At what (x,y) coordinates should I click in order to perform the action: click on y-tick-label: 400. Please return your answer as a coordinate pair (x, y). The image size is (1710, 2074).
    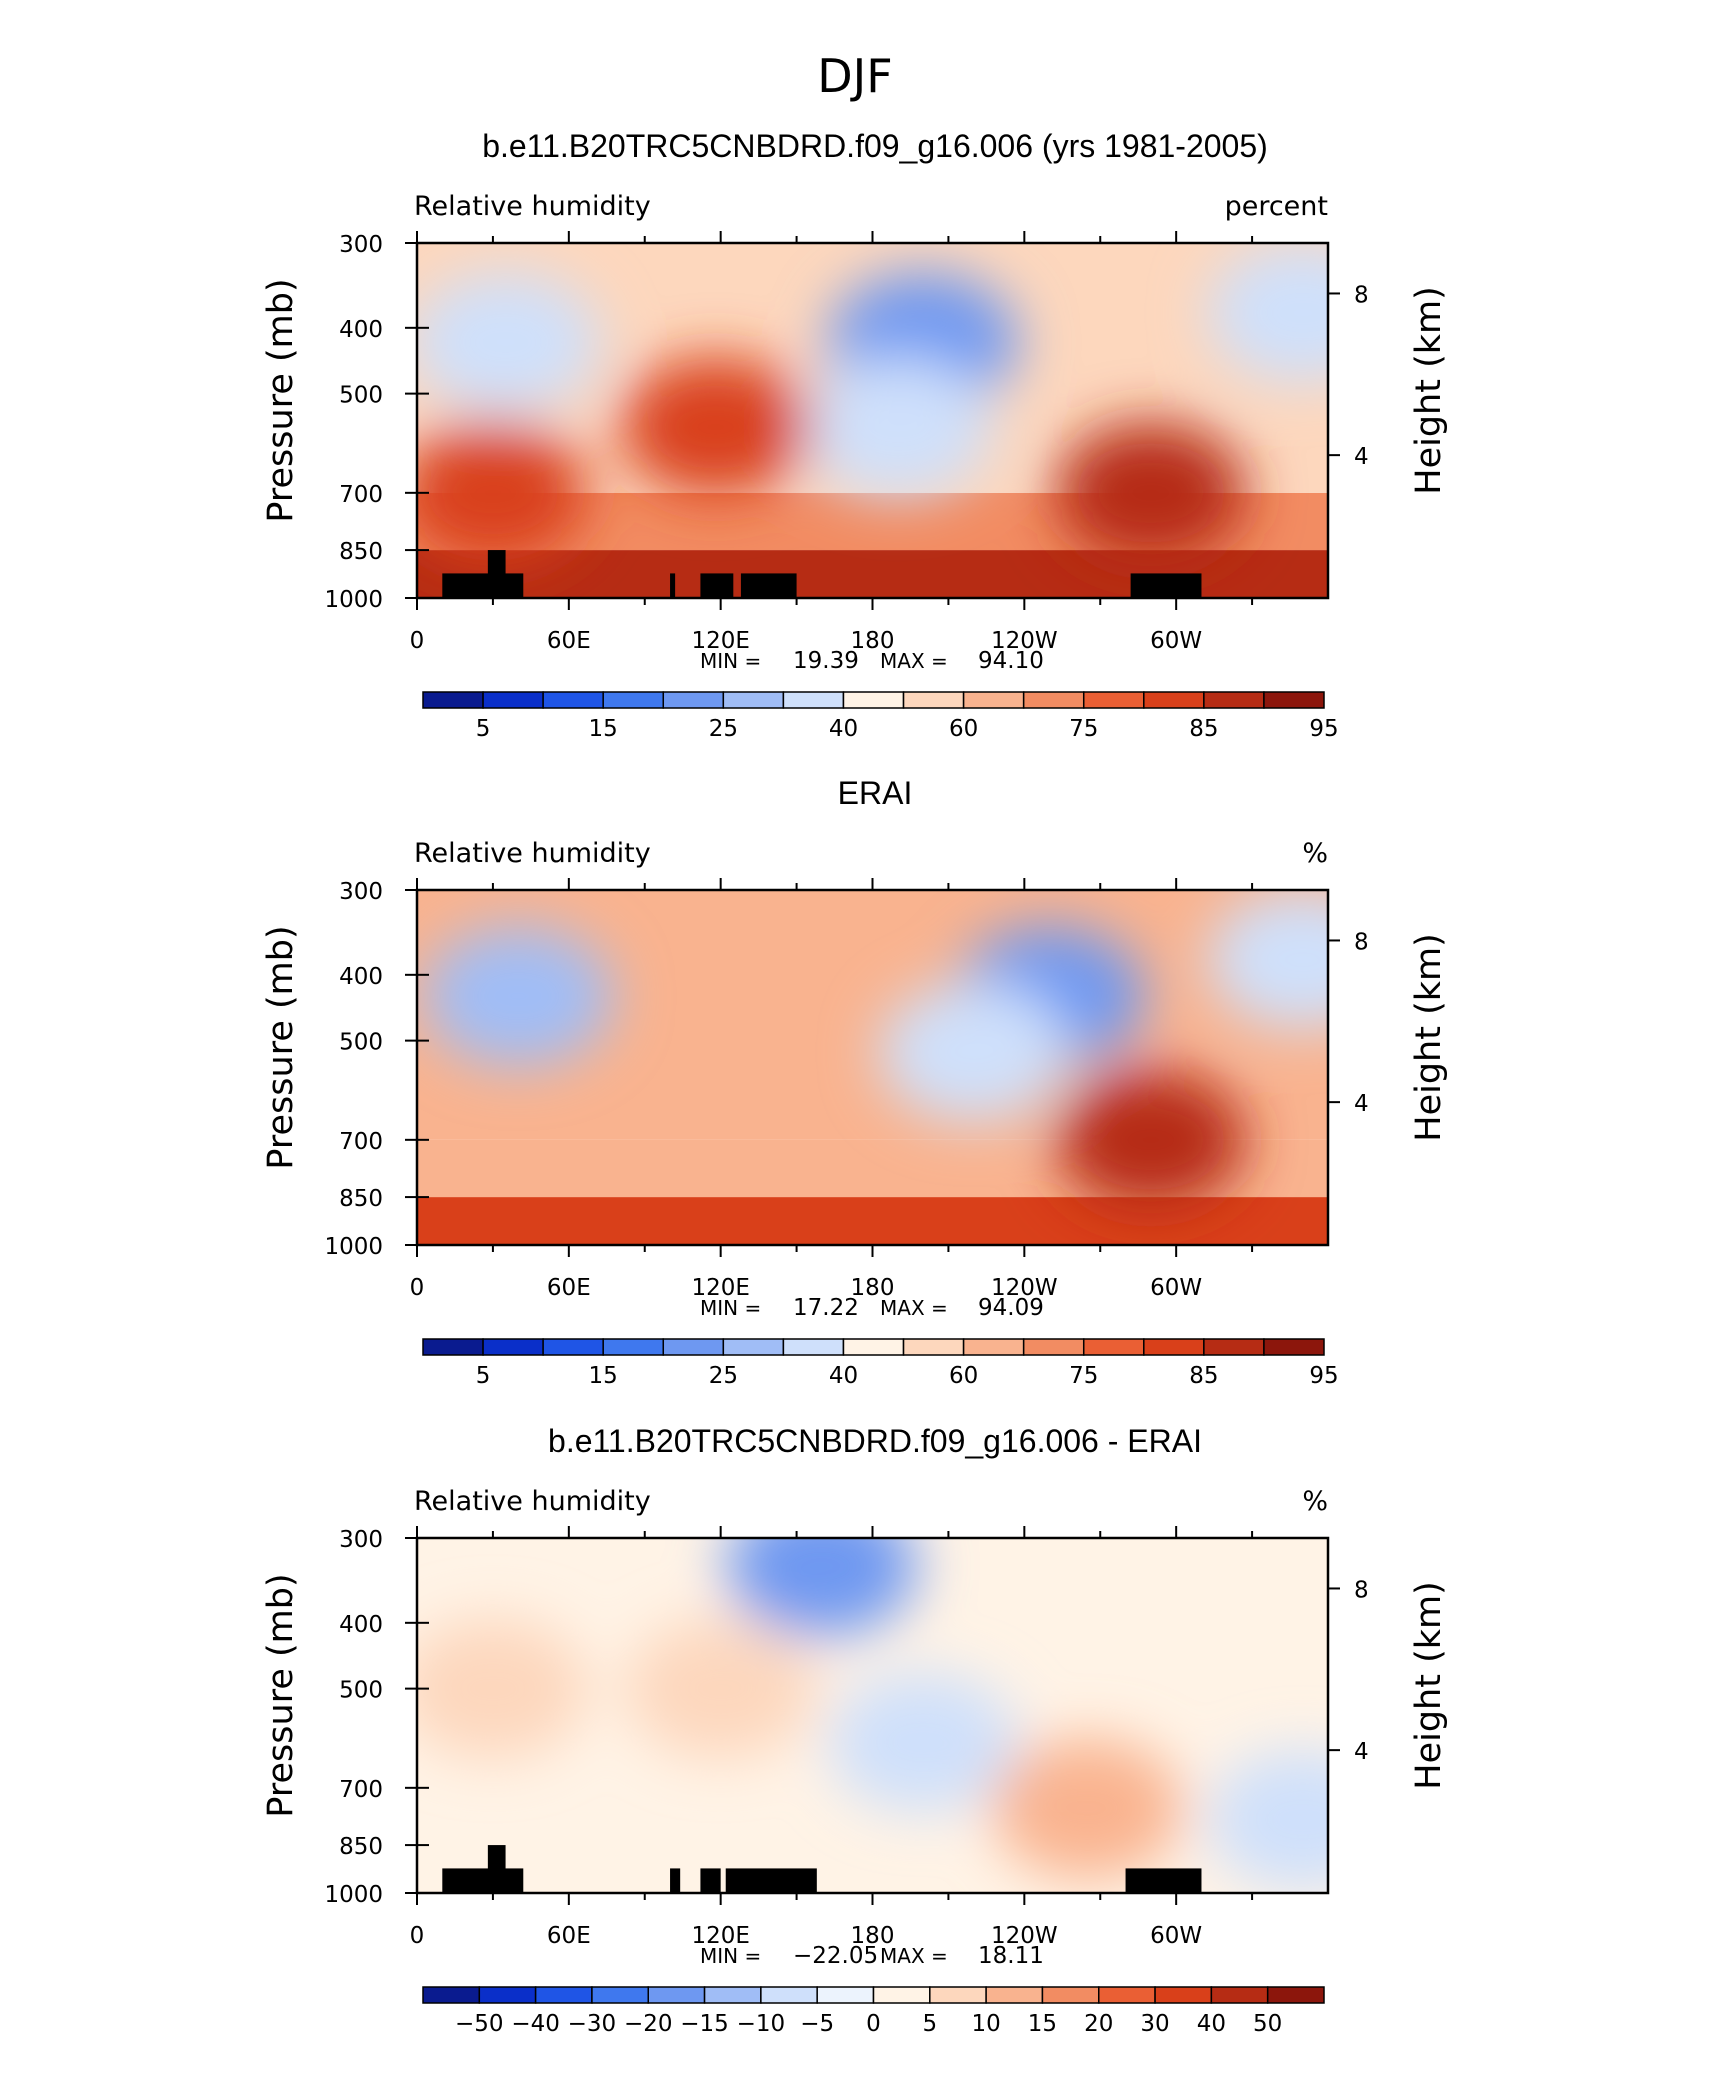
    Looking at the image, I should click on (361, 330).